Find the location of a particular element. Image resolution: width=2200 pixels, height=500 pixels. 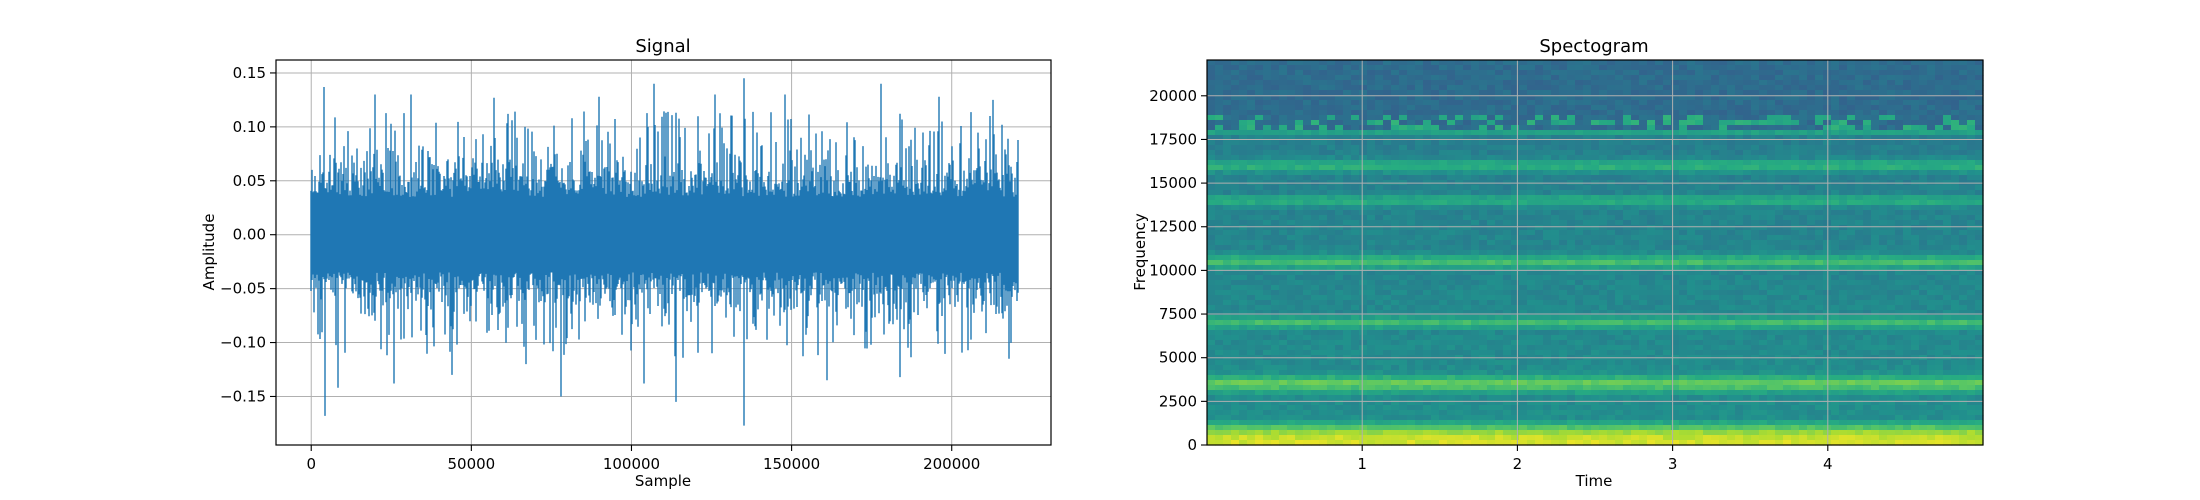

signal-x-tick-label: 100000 is located at coordinates (631, 464).